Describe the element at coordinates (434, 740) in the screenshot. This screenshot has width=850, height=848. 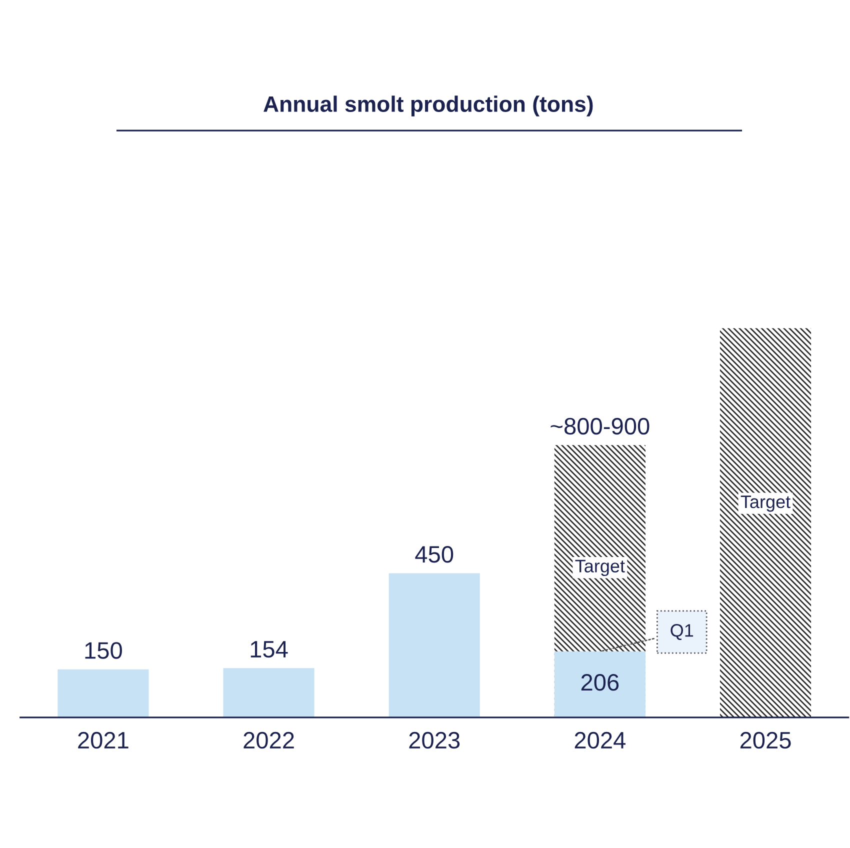
I see `x-tick-label: 2023` at that location.